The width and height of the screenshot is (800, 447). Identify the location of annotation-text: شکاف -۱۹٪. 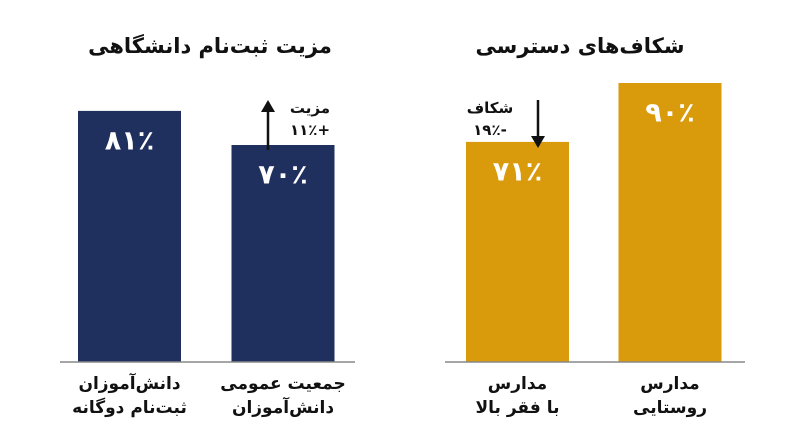
(490, 119).